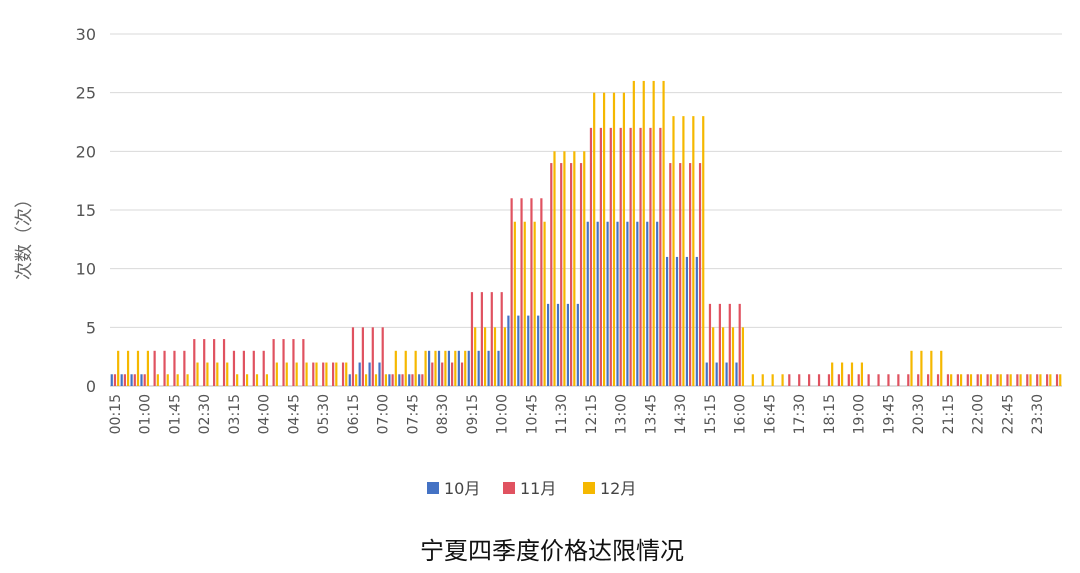 This screenshot has width=1080, height=573. I want to click on x-tick-label: 19:00, so click(860, 414).